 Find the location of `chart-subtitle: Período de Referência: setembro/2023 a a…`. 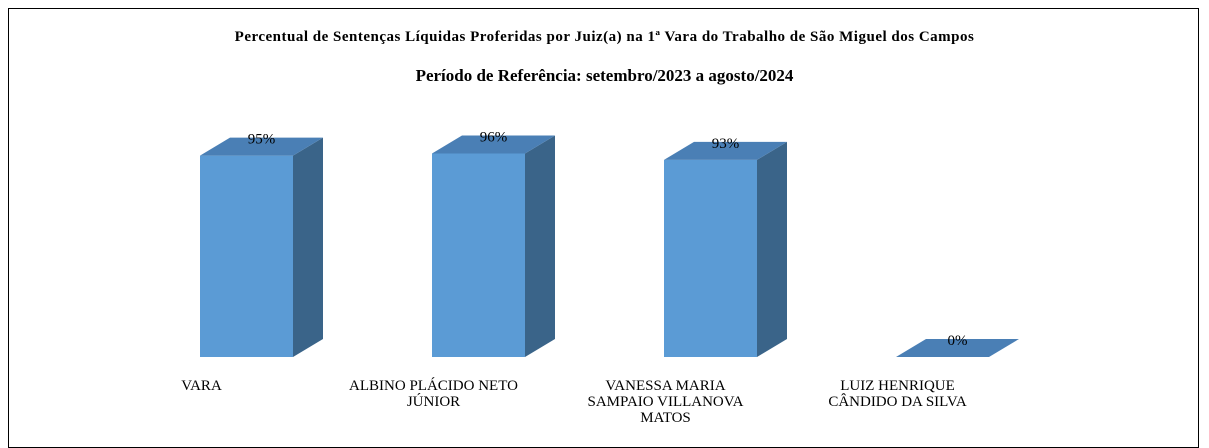

chart-subtitle: Período de Referência: setembro/2023 a a… is located at coordinates (604, 75).